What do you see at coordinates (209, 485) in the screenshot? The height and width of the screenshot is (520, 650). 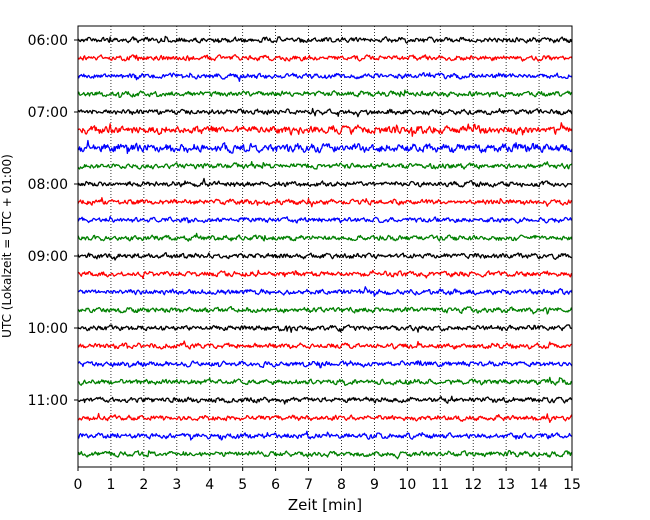 I see `x-tick-label-4: 4` at bounding box center [209, 485].